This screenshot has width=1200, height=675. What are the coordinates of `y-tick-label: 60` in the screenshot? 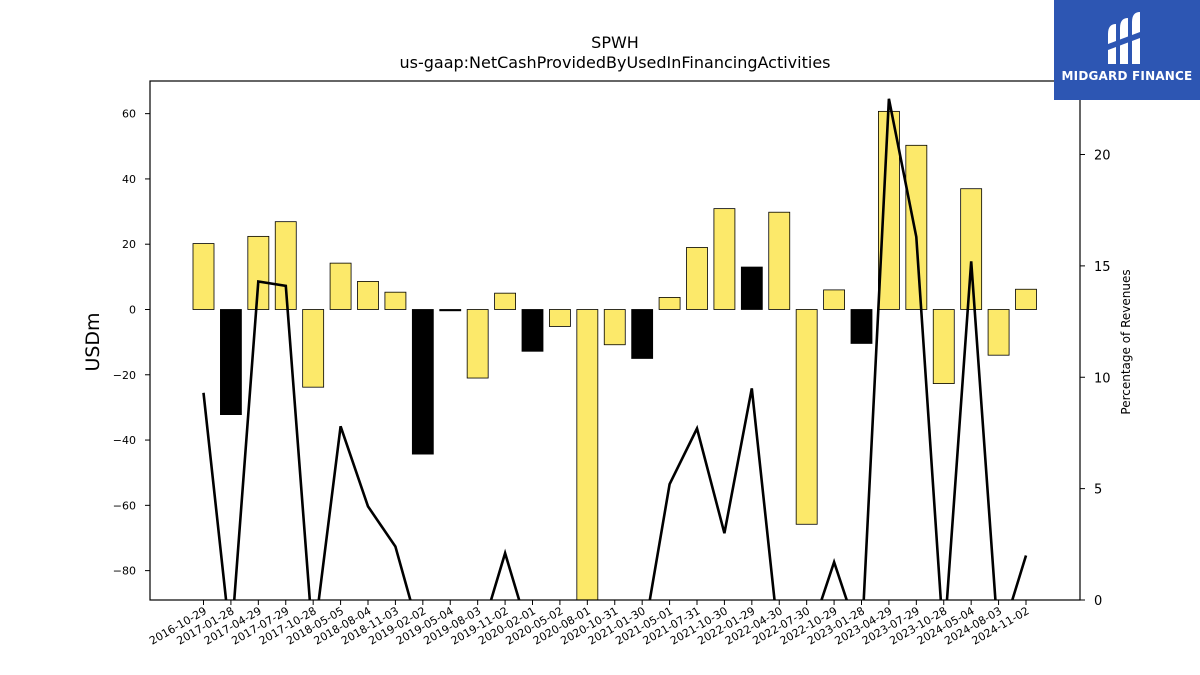 It's located at (129, 114).